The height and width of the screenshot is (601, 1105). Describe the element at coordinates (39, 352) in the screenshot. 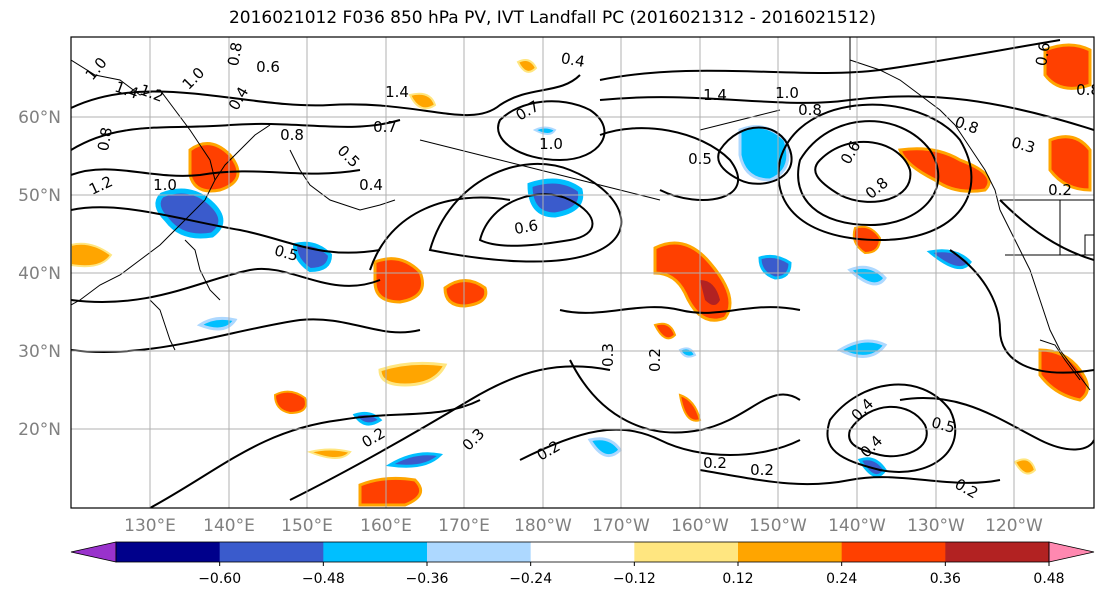

I see `lat-label-30n: 30°N` at that location.